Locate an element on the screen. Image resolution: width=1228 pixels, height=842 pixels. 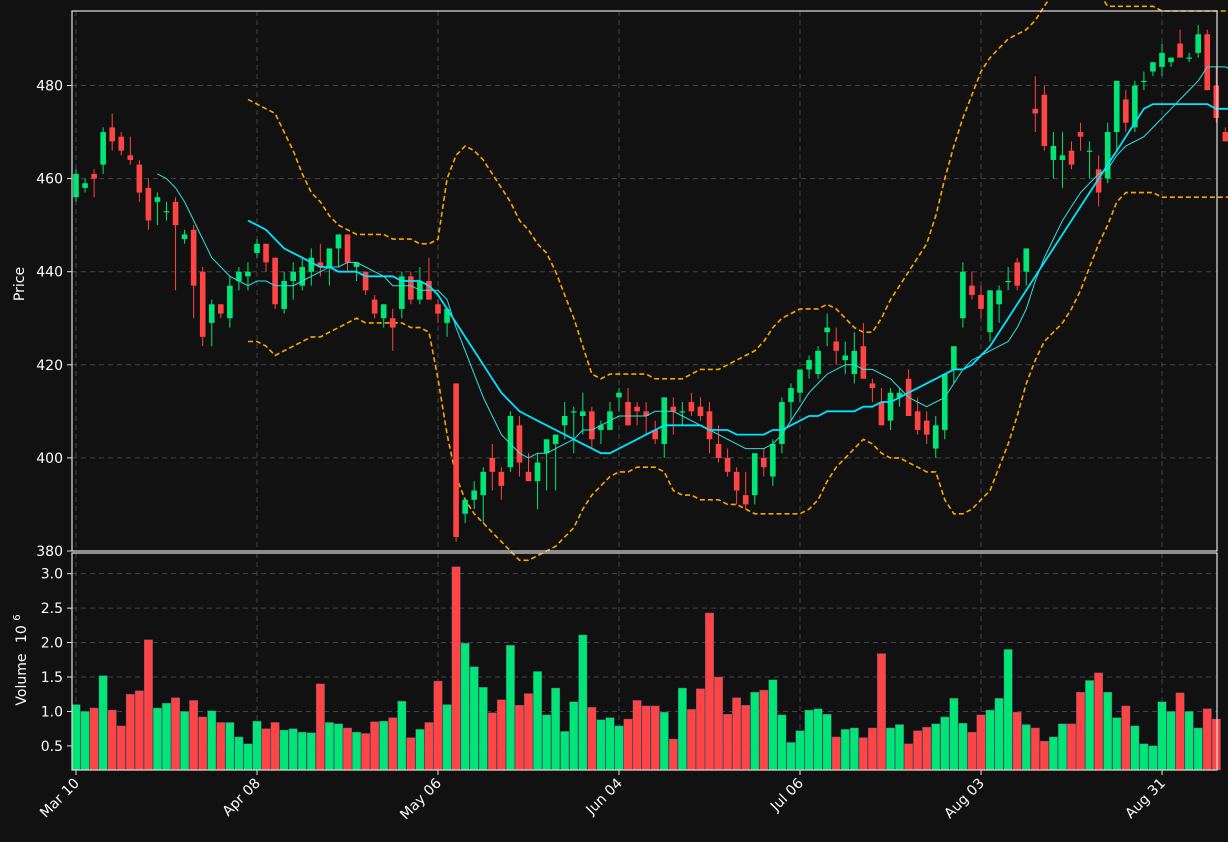
volume-y-ticks: 0.5 1.0 1.5 2.0 2.5 3.0 is located at coordinates (56, 661).